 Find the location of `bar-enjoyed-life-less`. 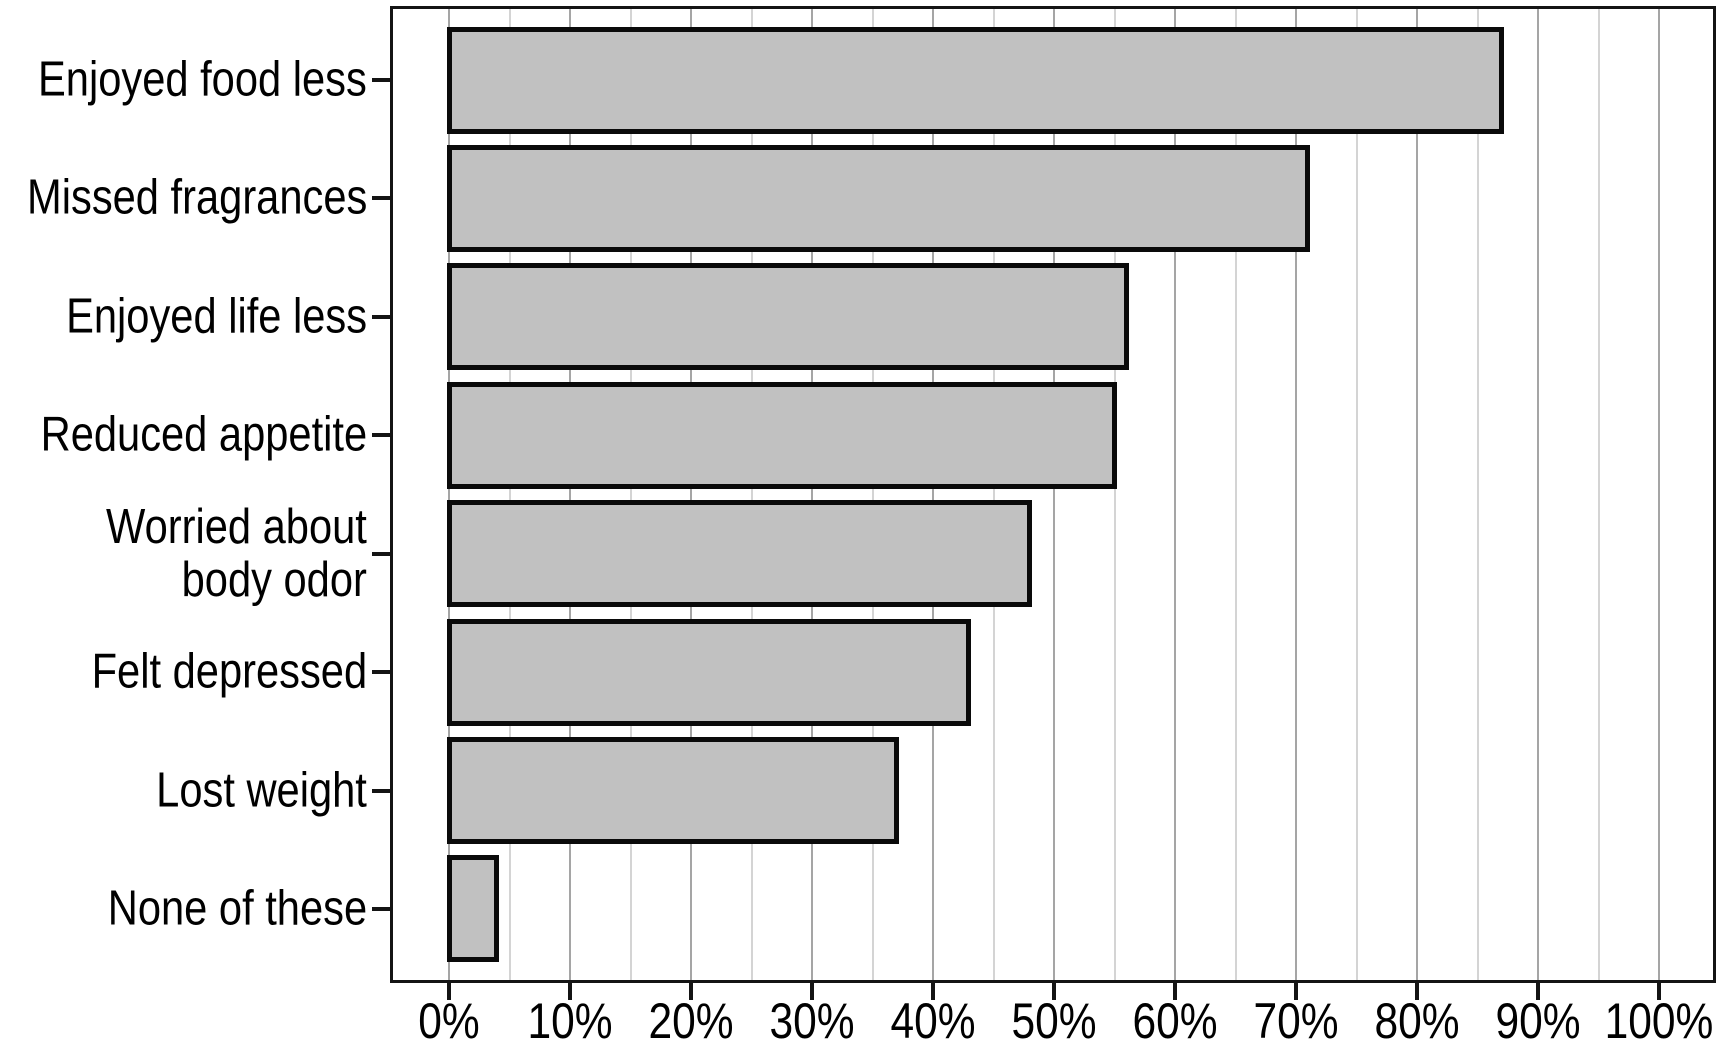

bar-enjoyed-life-less is located at coordinates (788, 317).